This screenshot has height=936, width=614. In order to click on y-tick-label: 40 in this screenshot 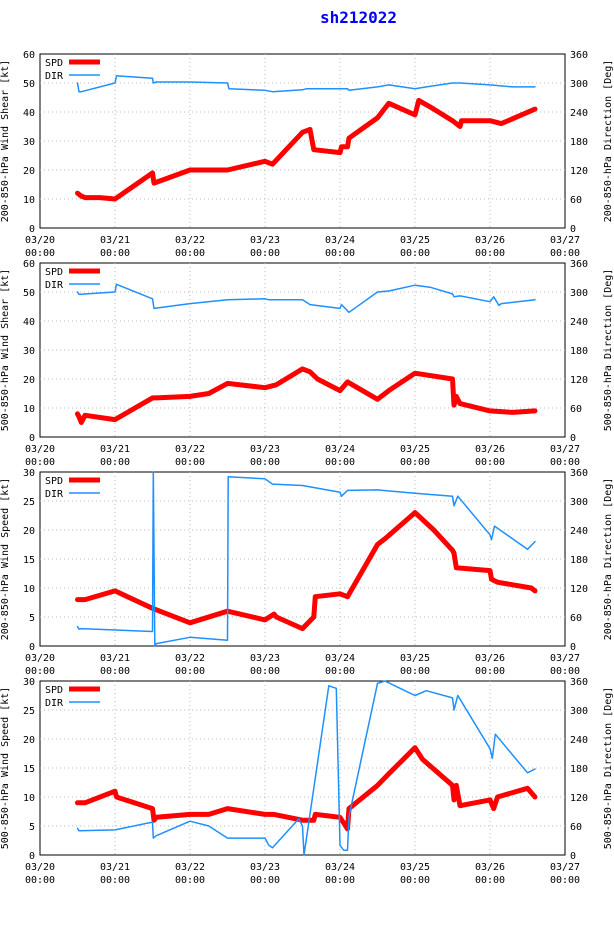, I will do `click(29, 113)`.